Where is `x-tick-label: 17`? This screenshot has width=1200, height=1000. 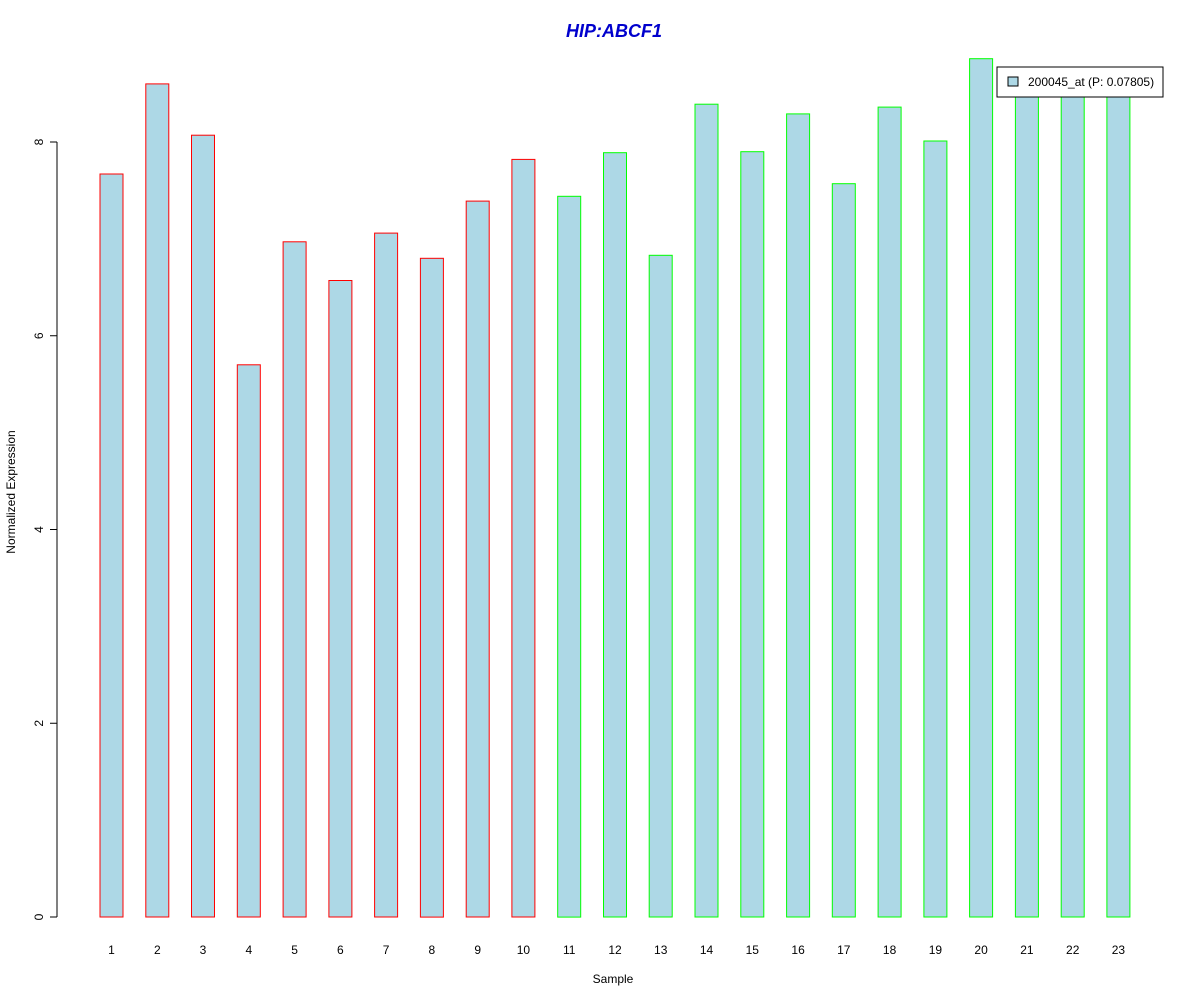
x-tick-label: 17 is located at coordinates (844, 950).